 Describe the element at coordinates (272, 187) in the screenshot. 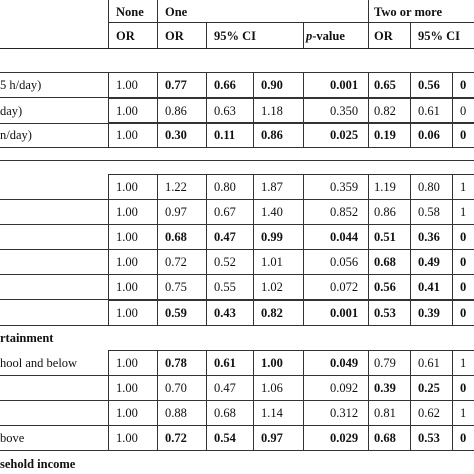

I see `cell-one-ci-high-3: 1.87` at that location.